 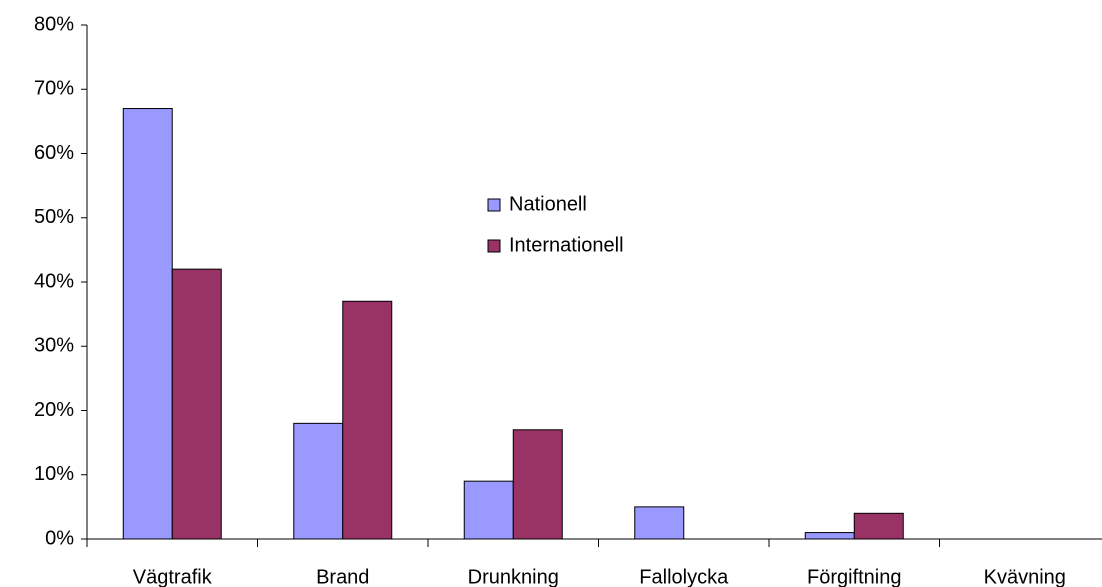 What do you see at coordinates (854, 576) in the screenshot?
I see `x-tick-label: Förgiftning` at bounding box center [854, 576].